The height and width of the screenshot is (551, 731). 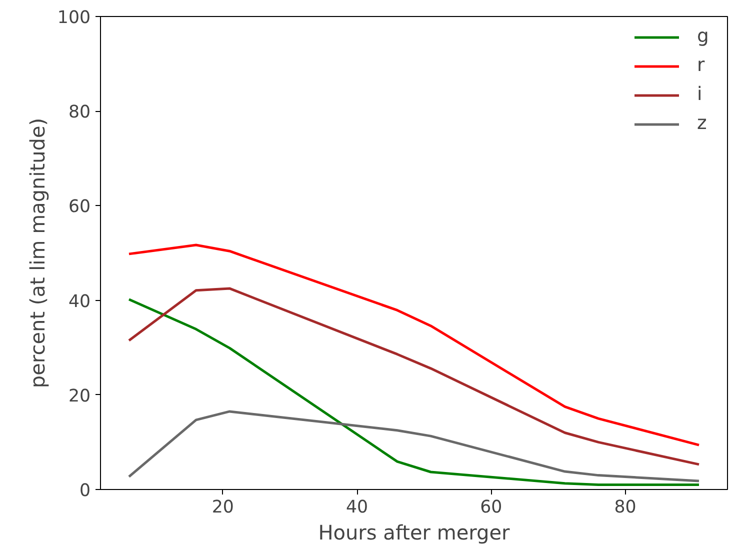 What do you see at coordinates (79, 396) in the screenshot?
I see `y-tick-label: 20` at bounding box center [79, 396].